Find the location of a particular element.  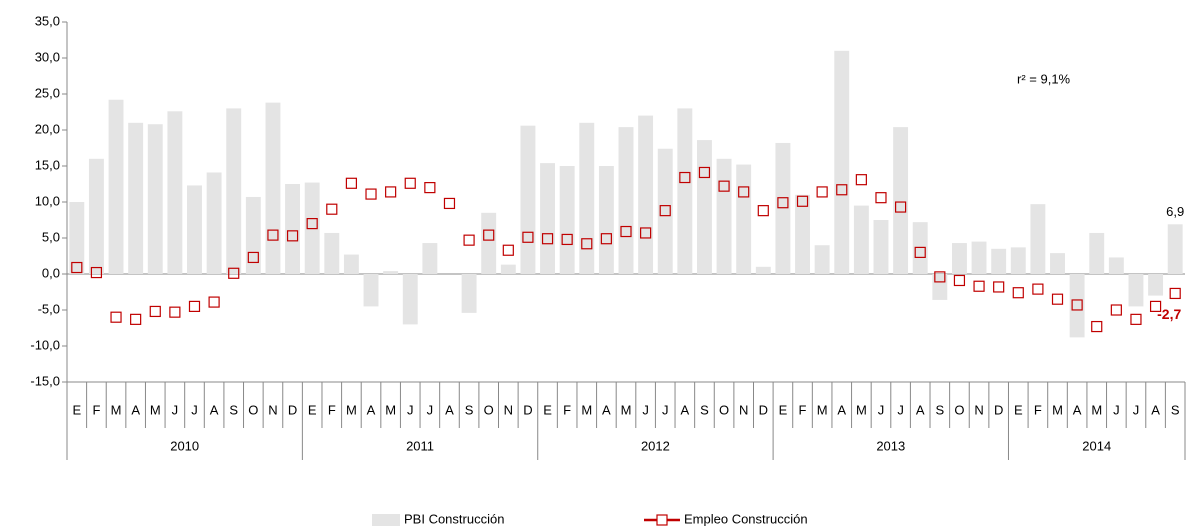

legend-label: PBI Construcción is located at coordinates (454, 518).